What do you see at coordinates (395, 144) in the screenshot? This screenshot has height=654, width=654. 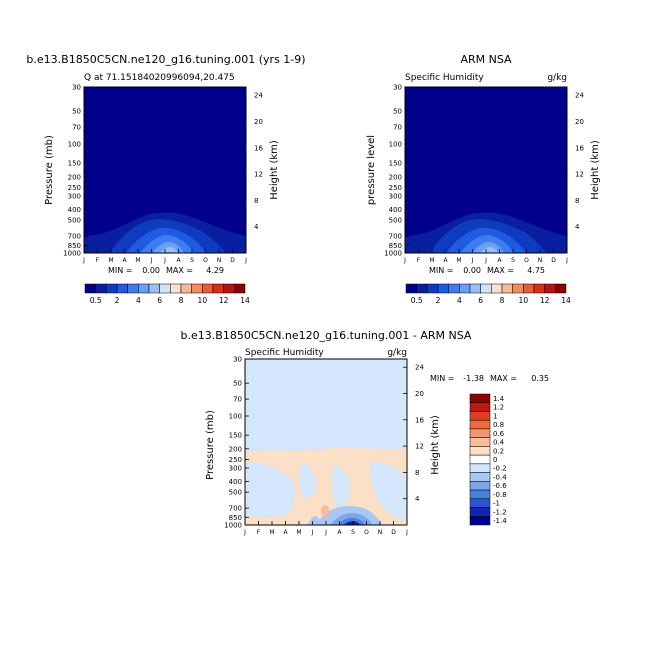 I see `y-tick-label: 100` at bounding box center [395, 144].